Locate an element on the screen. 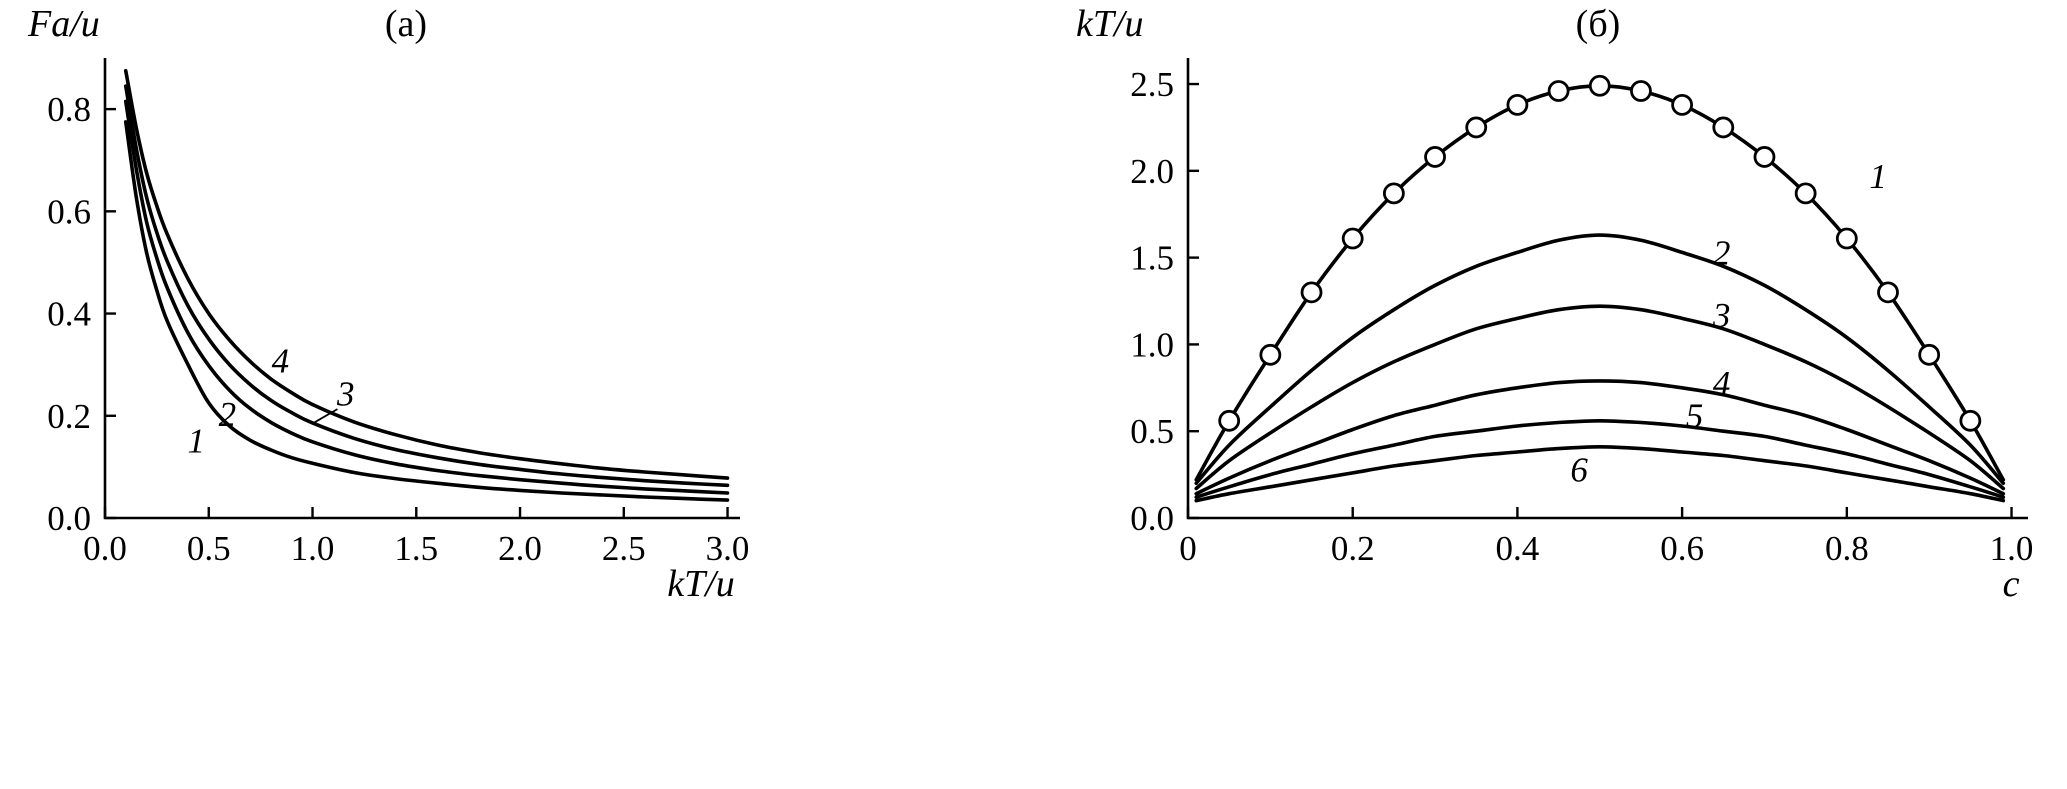 The image size is (2067, 789). x-tick-label: 0 is located at coordinates (1188, 548).